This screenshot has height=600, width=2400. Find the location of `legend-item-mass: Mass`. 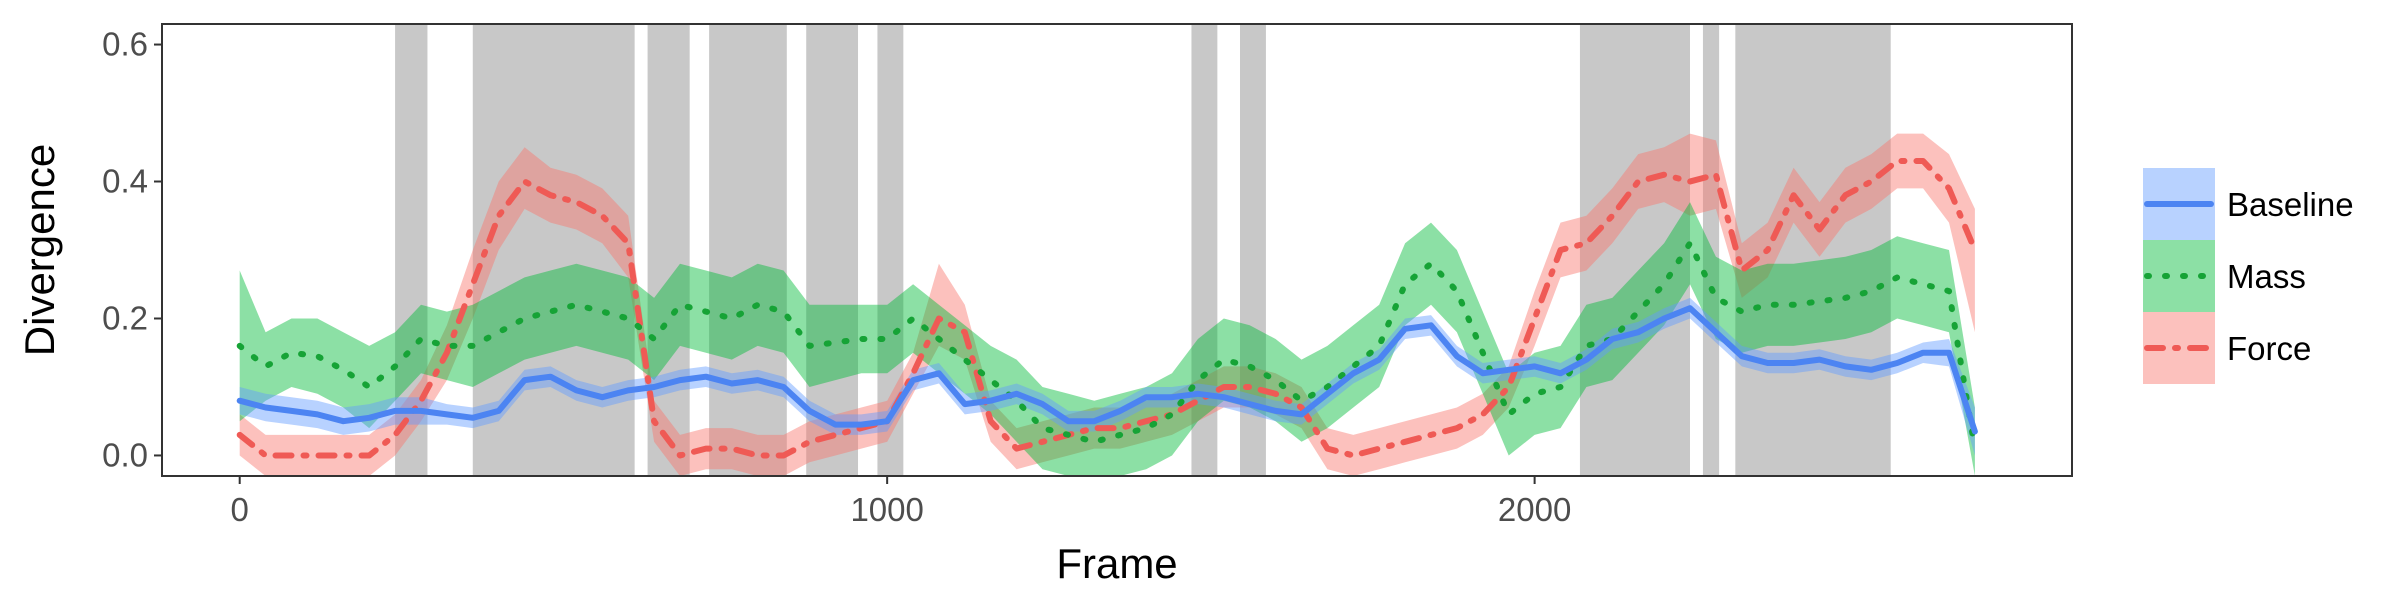

legend-item-mass: Mass is located at coordinates (2224, 276).